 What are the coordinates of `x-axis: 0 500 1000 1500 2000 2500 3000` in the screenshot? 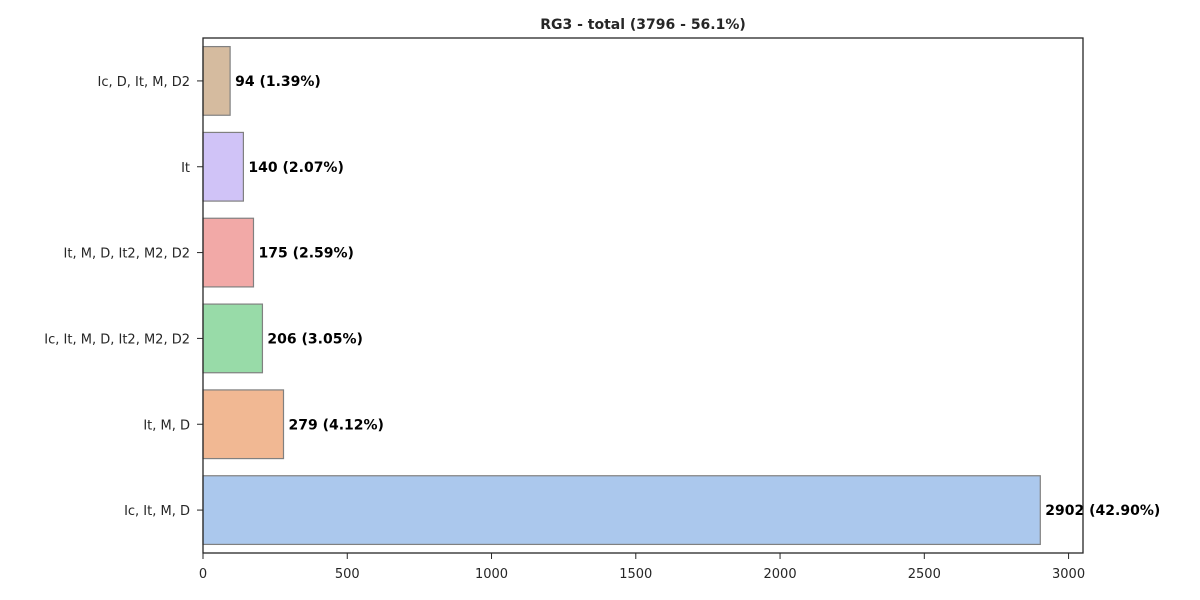 It's located at (642, 567).